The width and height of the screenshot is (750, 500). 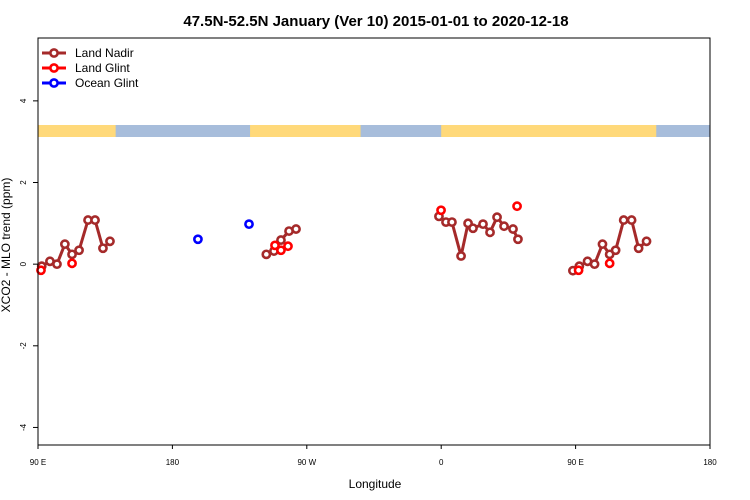 I want to click on data-marks, so click(x=344, y=238).